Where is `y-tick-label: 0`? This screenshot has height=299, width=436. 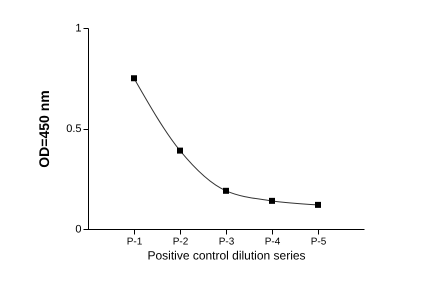
y-tick-label: 0 is located at coordinates (78, 230).